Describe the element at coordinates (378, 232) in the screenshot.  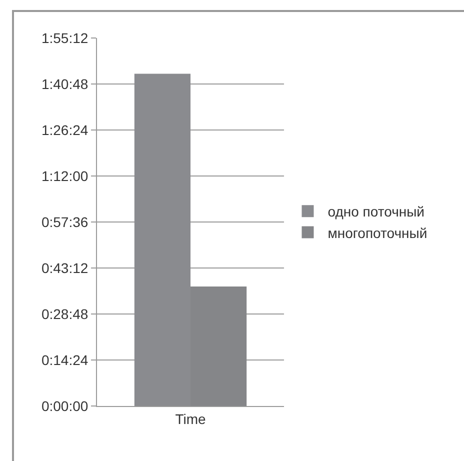
I see `legend-label: многопоточный` at that location.